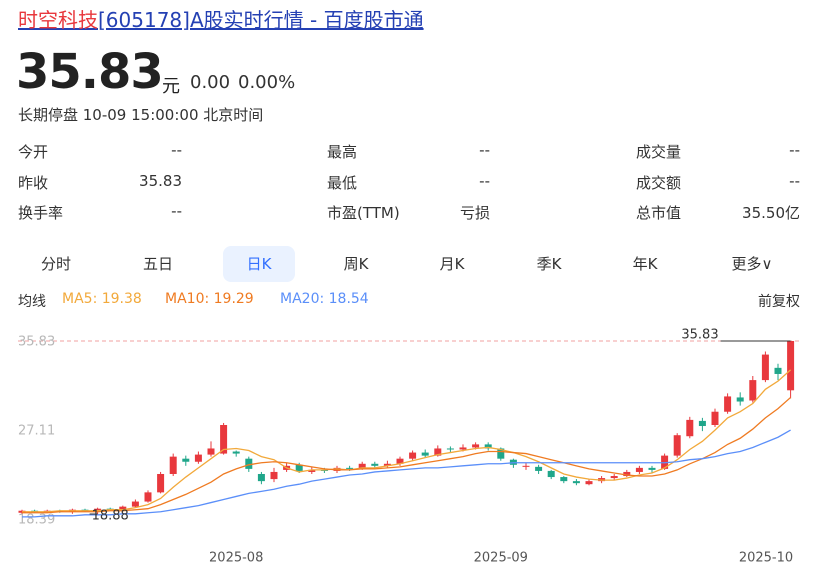 The width and height of the screenshot is (831, 580). I want to click on min-label: 18.88, so click(110, 515).